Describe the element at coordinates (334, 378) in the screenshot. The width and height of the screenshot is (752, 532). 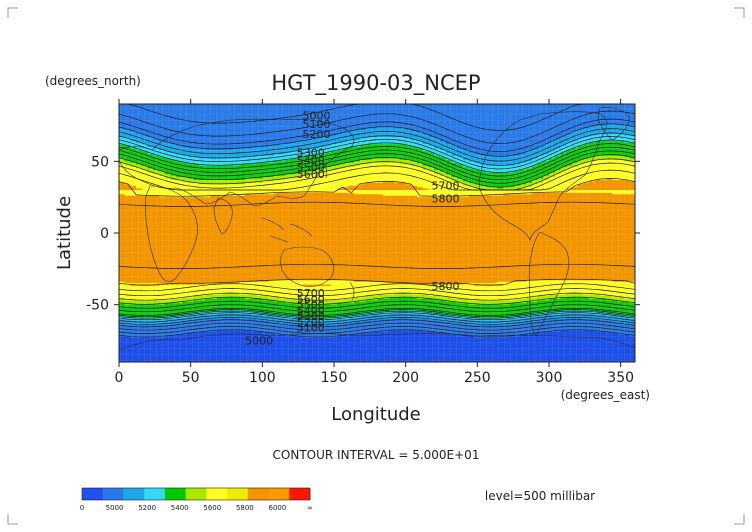
I see `x-tick-label: 150` at that location.